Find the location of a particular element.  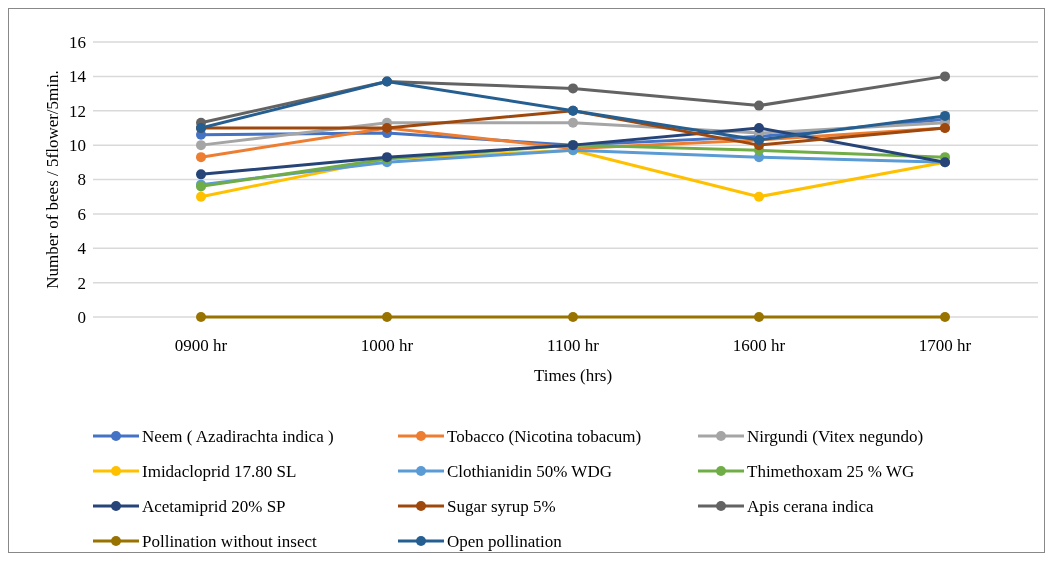

y-tick-label: 0 is located at coordinates (81, 317).